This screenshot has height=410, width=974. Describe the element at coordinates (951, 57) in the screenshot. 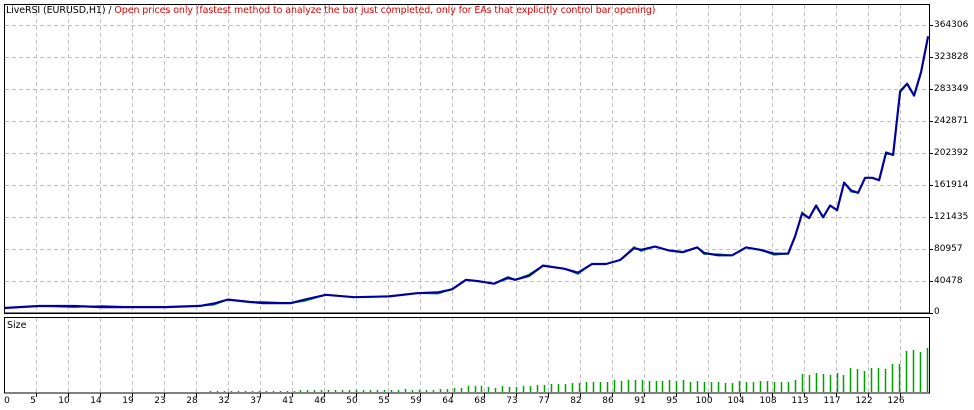

I see `y-axis-label: 323828` at that location.